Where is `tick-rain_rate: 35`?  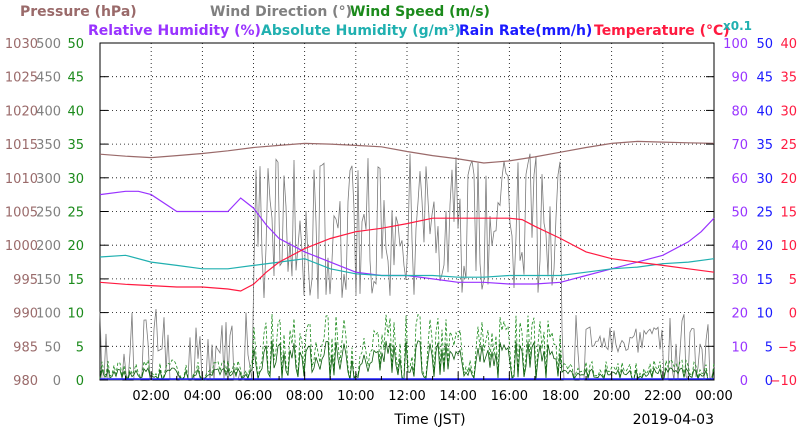
tick-rain_rate: 35 is located at coordinates (764, 145).